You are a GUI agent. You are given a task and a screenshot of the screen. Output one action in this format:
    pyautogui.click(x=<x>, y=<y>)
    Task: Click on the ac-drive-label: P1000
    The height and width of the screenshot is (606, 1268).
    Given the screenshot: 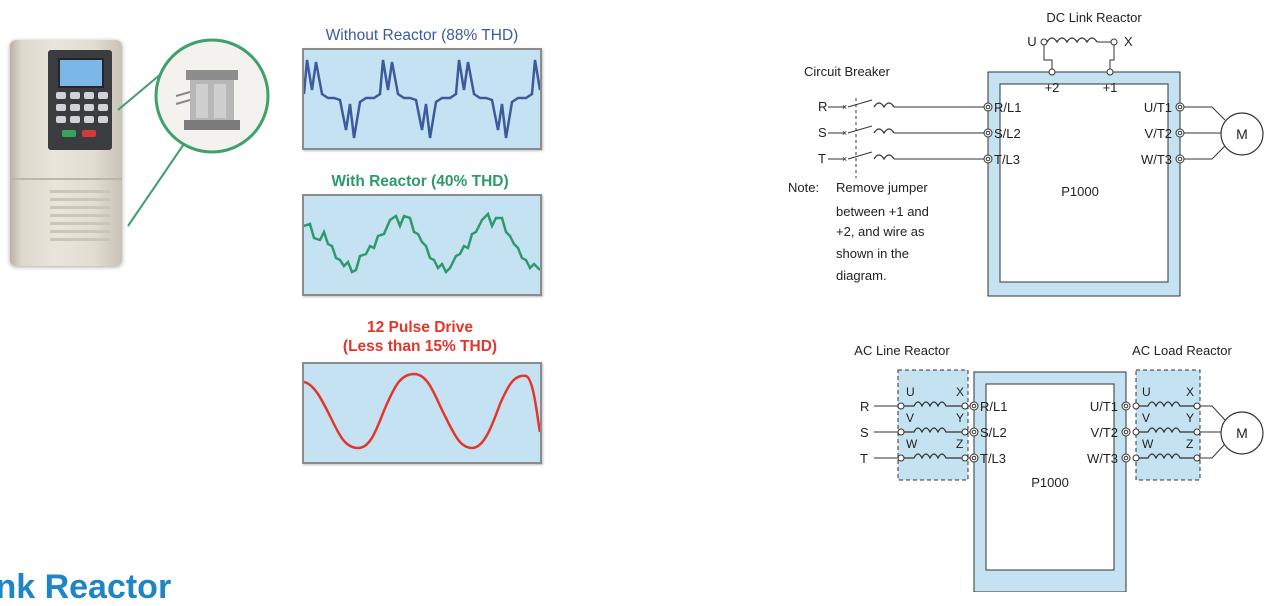 What is the action you would take?
    pyautogui.click(x=1050, y=482)
    